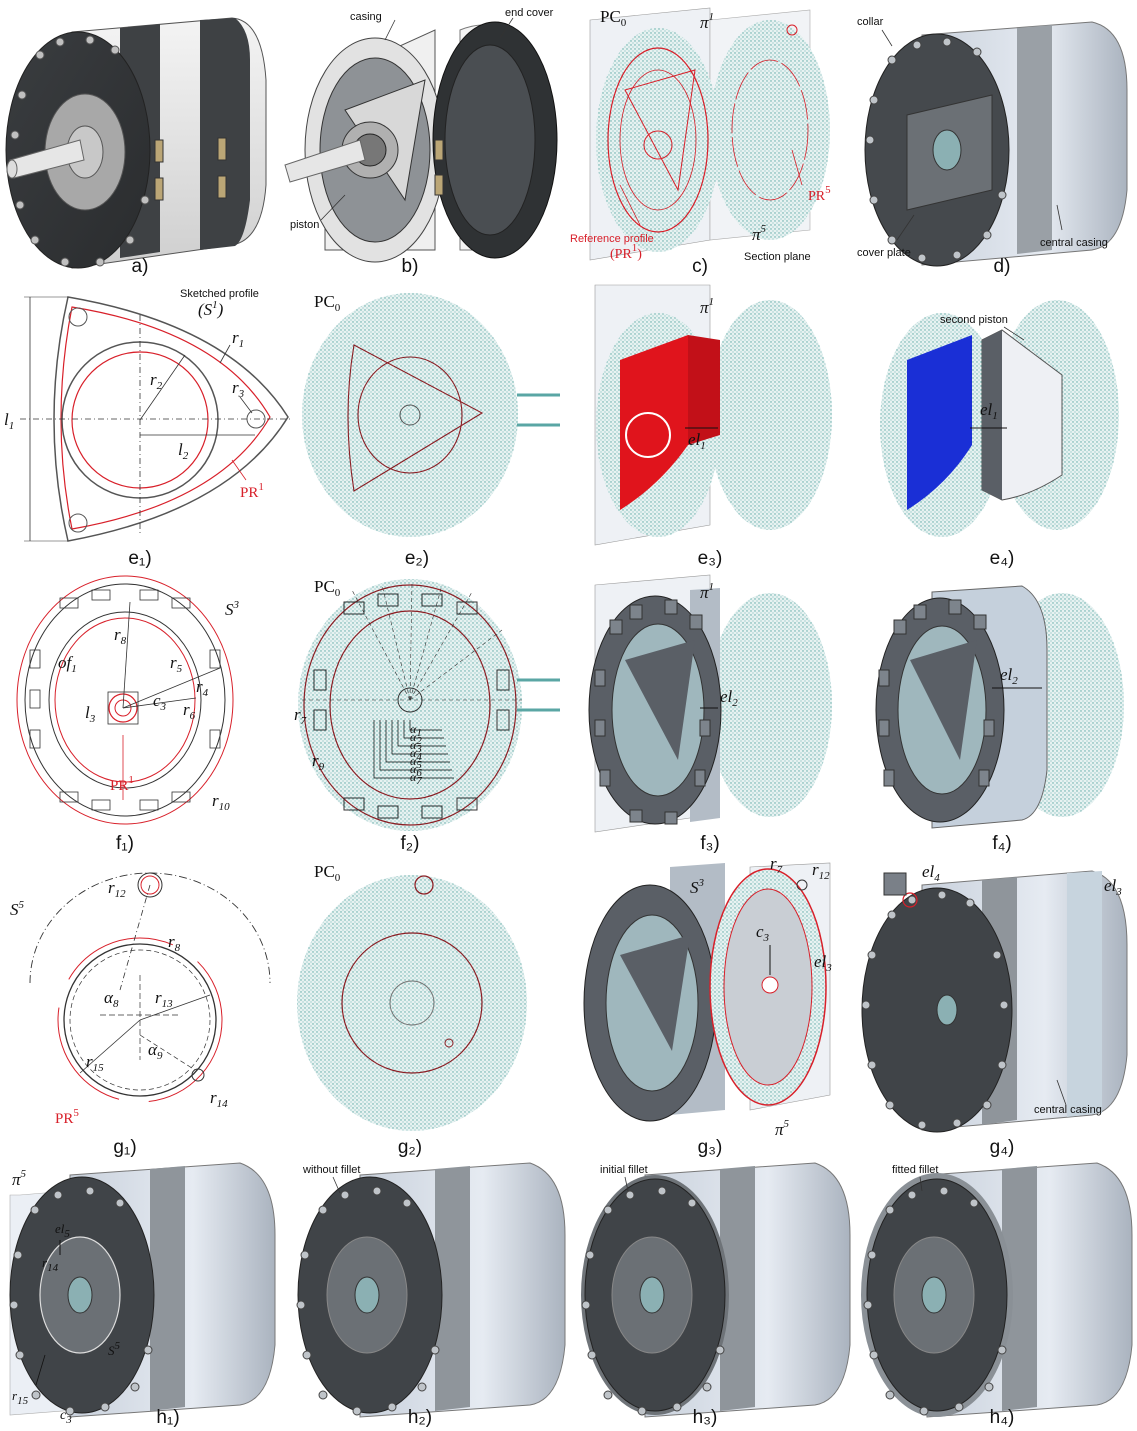 This screenshot has width=1137, height=1431. I want to click on label-l1-e1: l1, so click(9, 421).